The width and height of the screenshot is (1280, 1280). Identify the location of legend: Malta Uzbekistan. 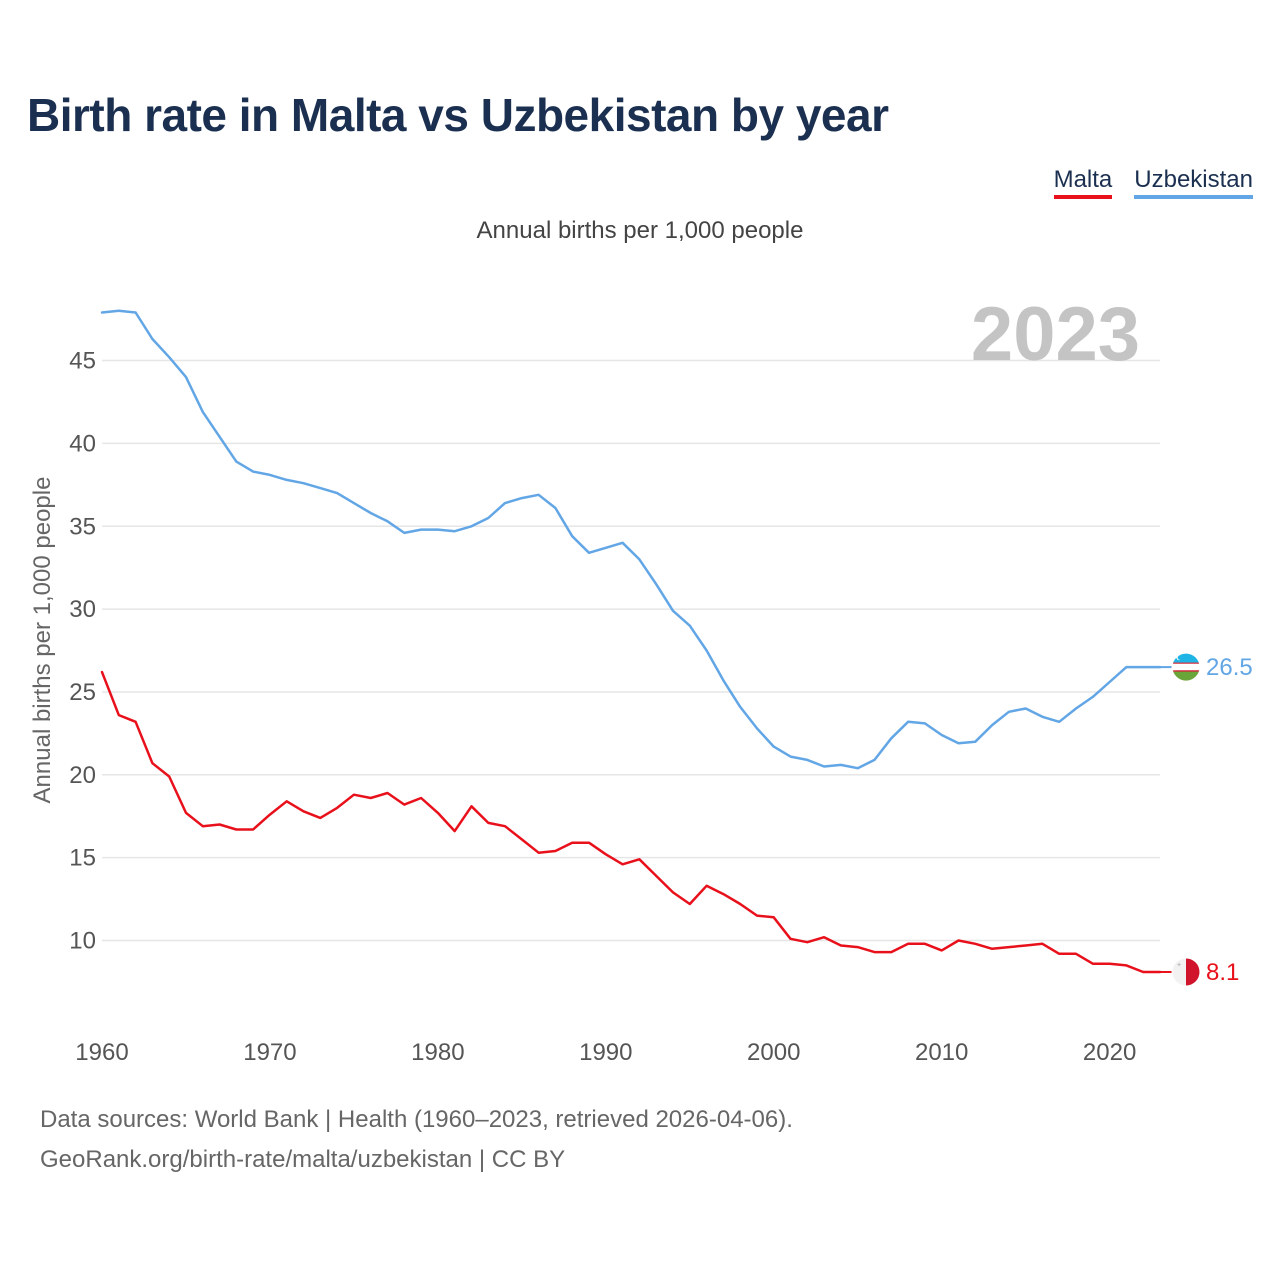
(1153, 182).